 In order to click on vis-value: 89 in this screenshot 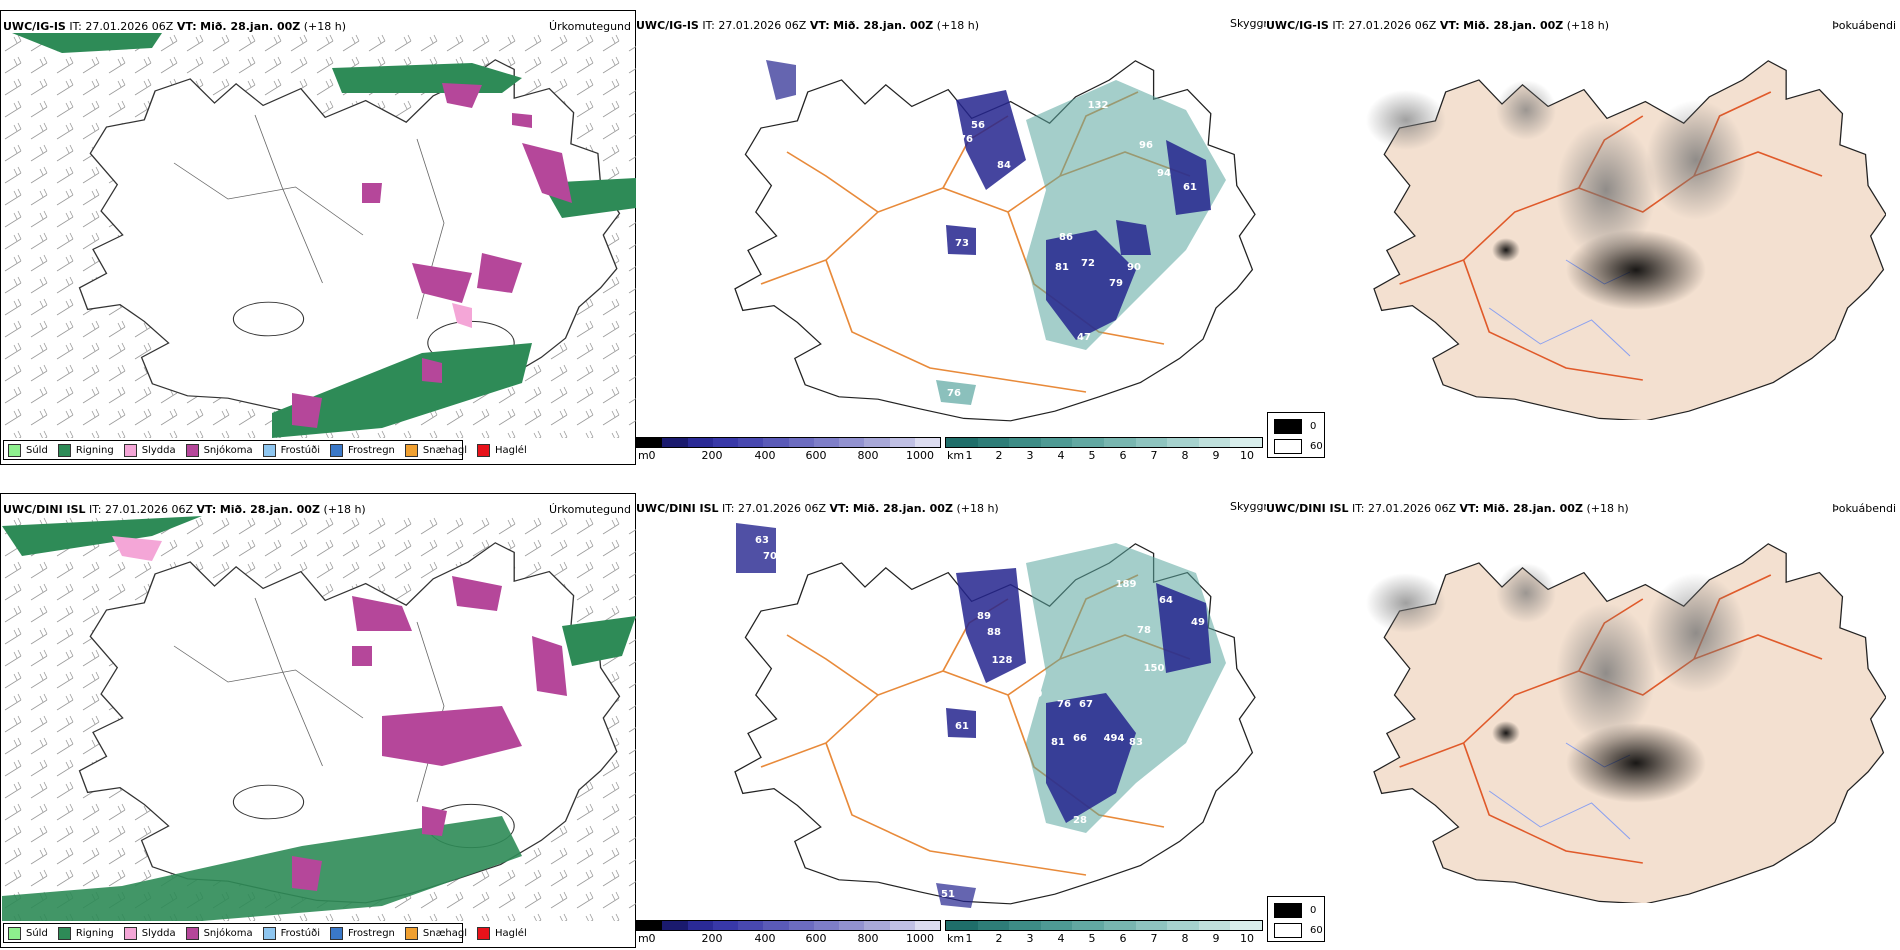, I will do `click(984, 616)`.